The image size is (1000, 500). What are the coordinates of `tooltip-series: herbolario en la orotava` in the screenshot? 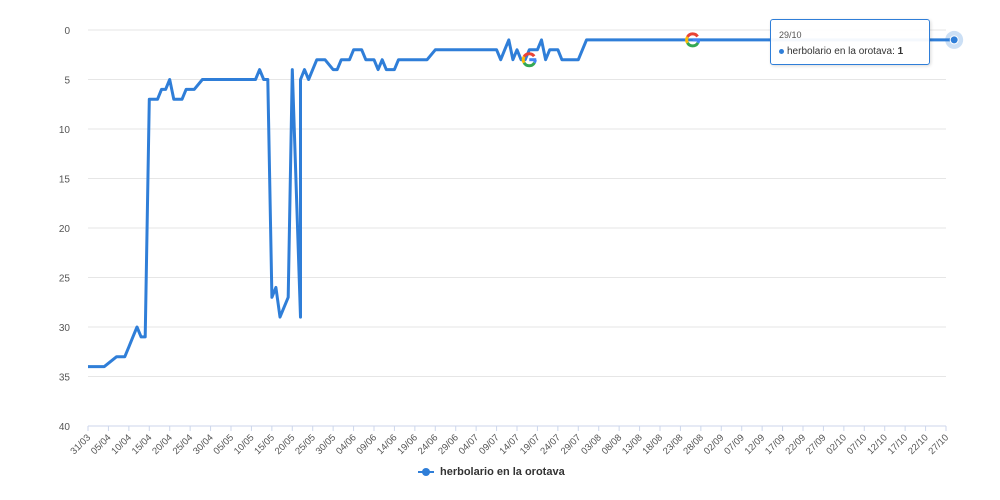 It's located at (840, 51).